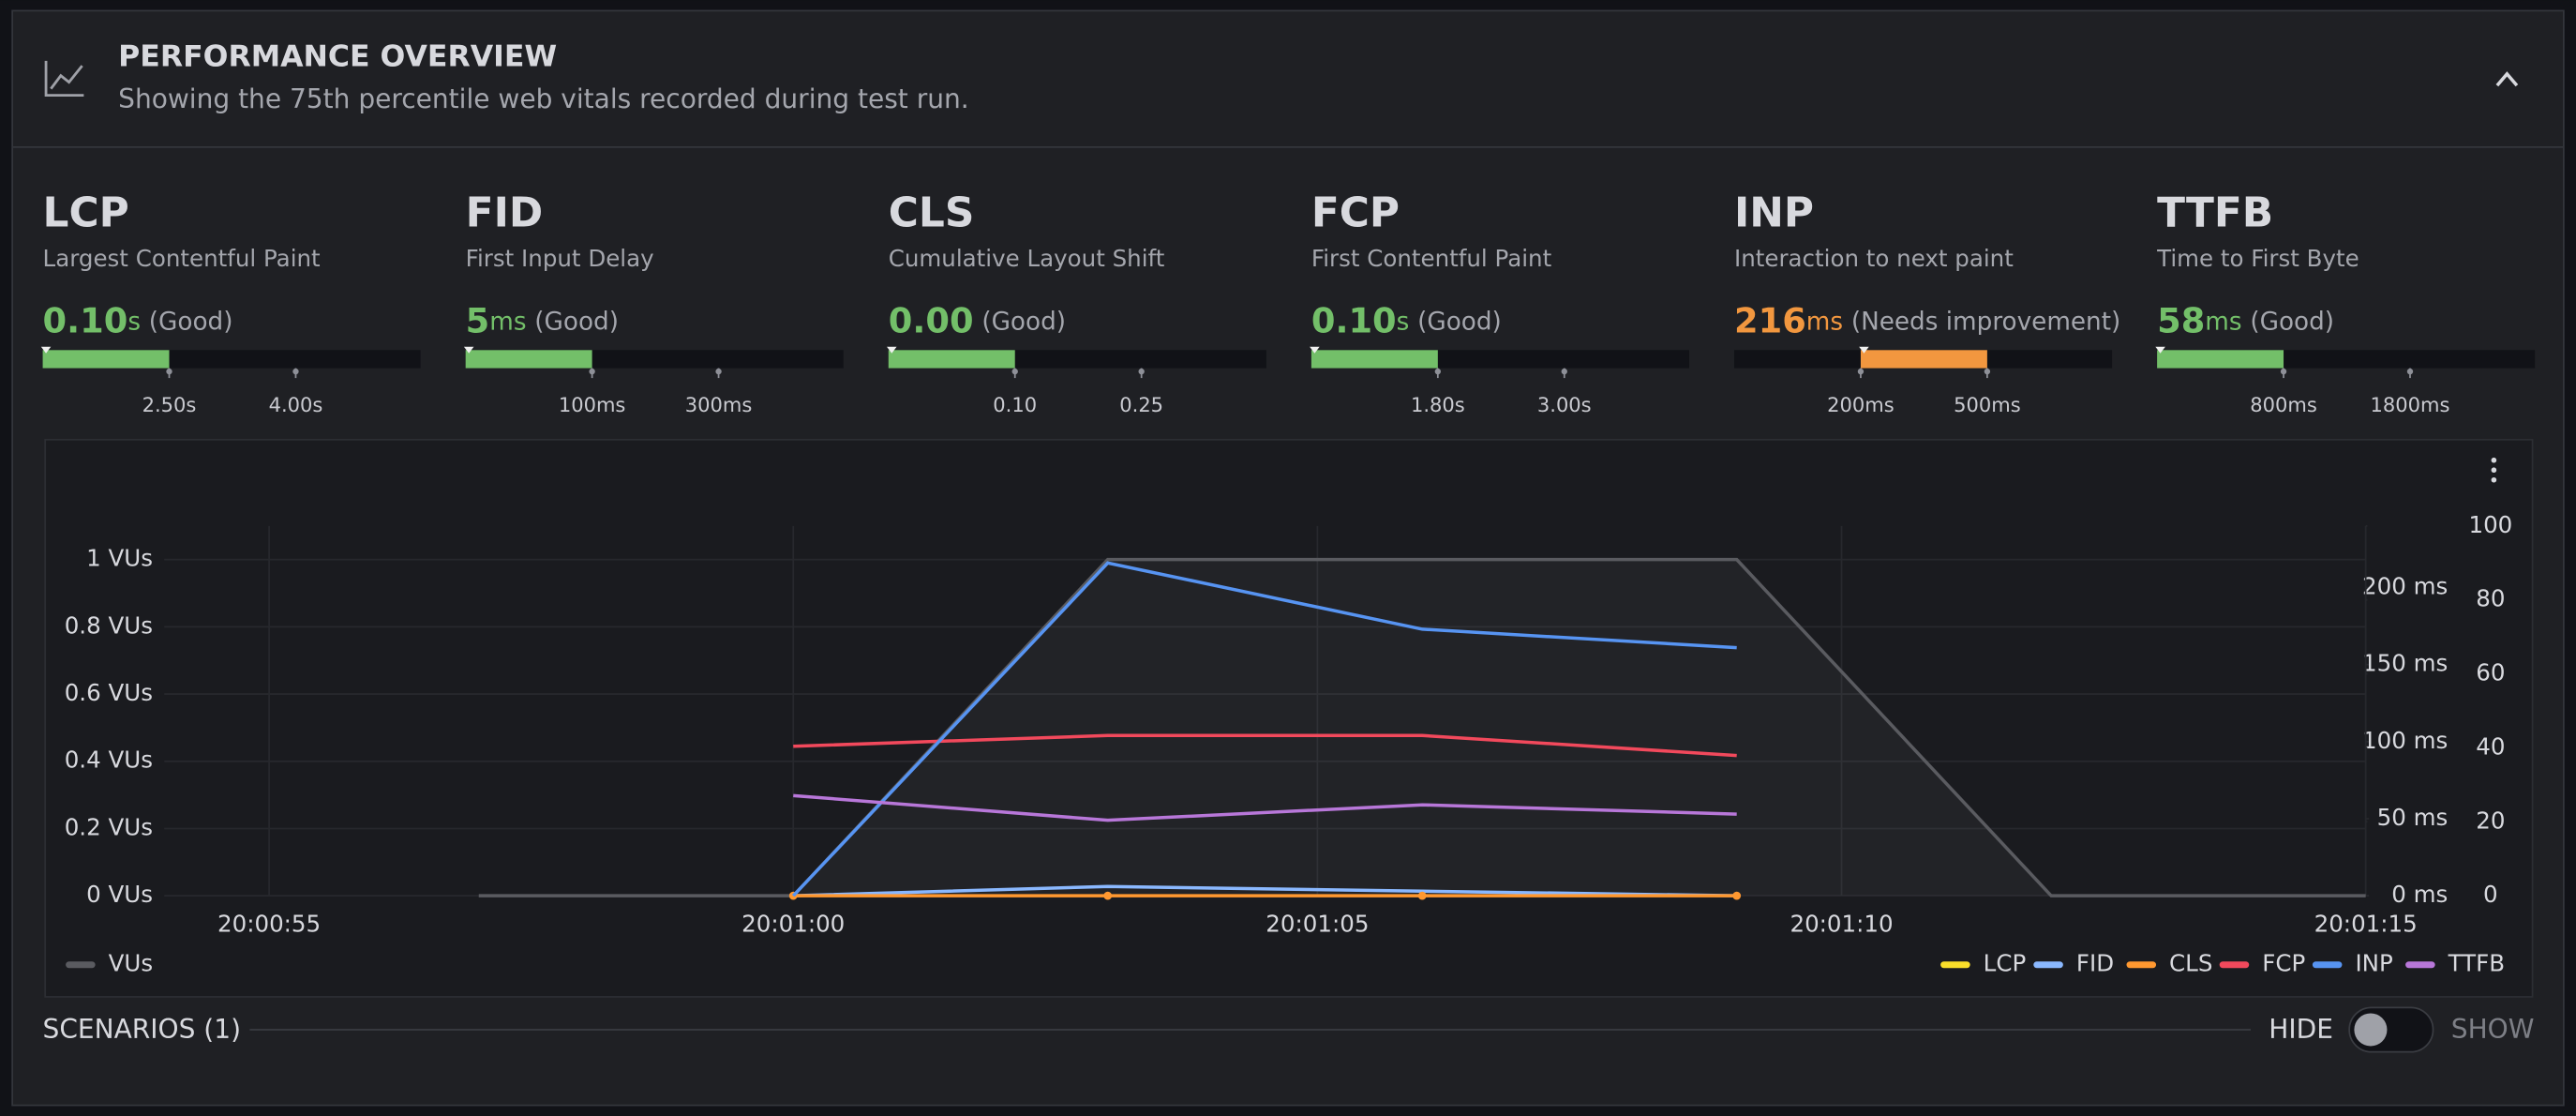 This screenshot has height=1116, width=2576. I want to click on threshold-label: 1.80s, so click(1438, 404).